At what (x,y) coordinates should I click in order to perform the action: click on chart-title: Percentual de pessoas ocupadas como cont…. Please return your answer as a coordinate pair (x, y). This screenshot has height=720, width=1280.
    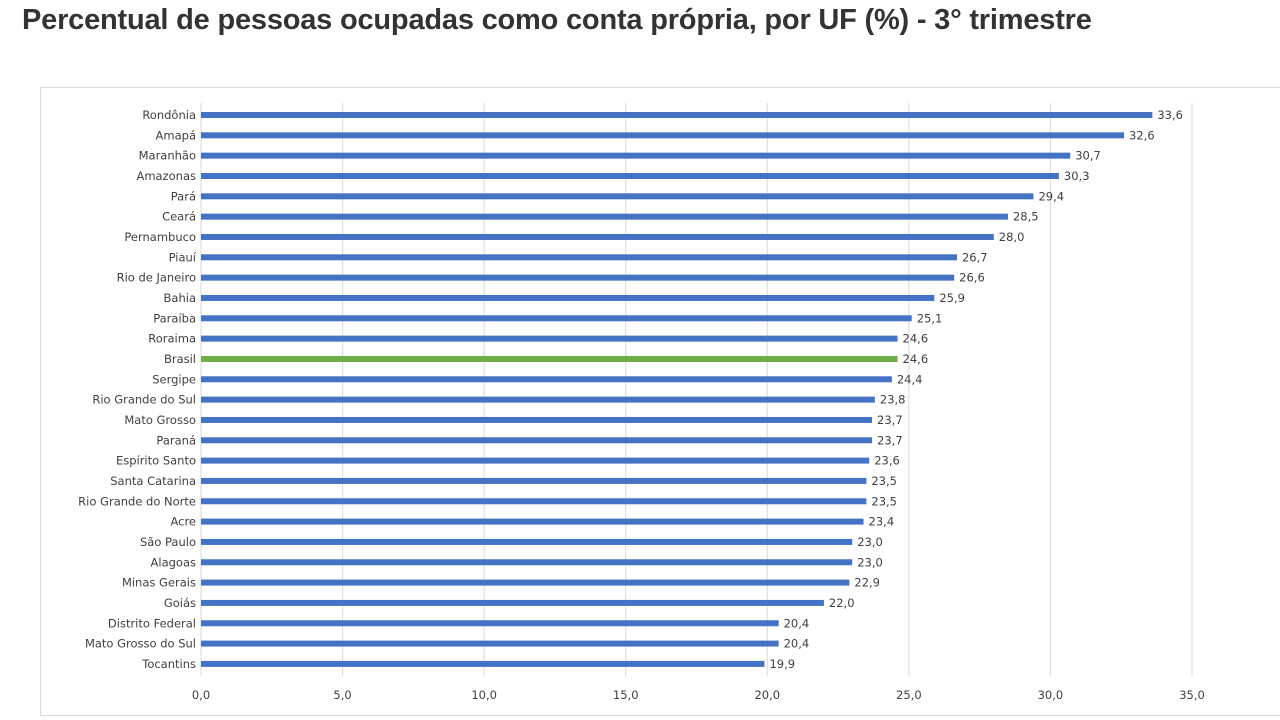
    Looking at the image, I should click on (557, 20).